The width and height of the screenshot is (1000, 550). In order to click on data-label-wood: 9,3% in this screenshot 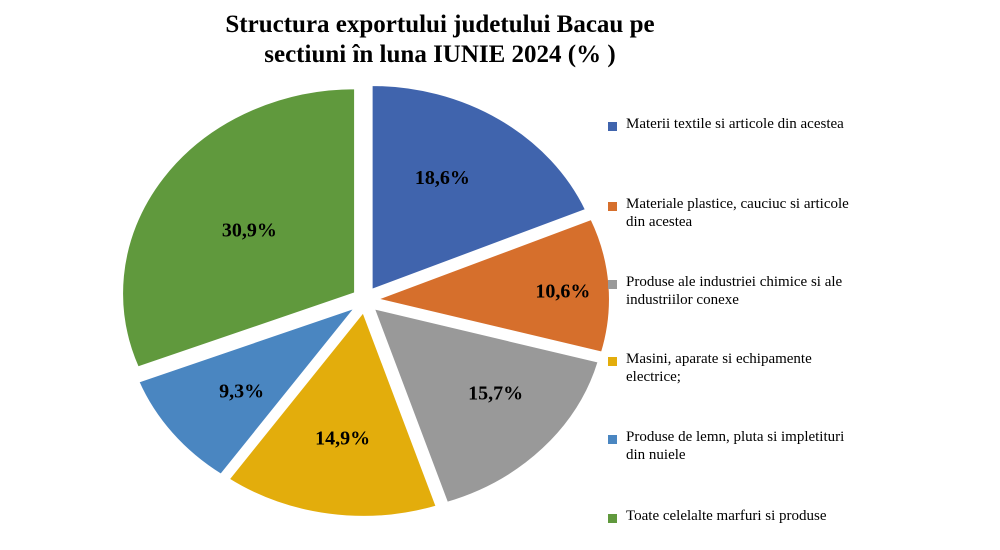, I will do `click(241, 392)`.